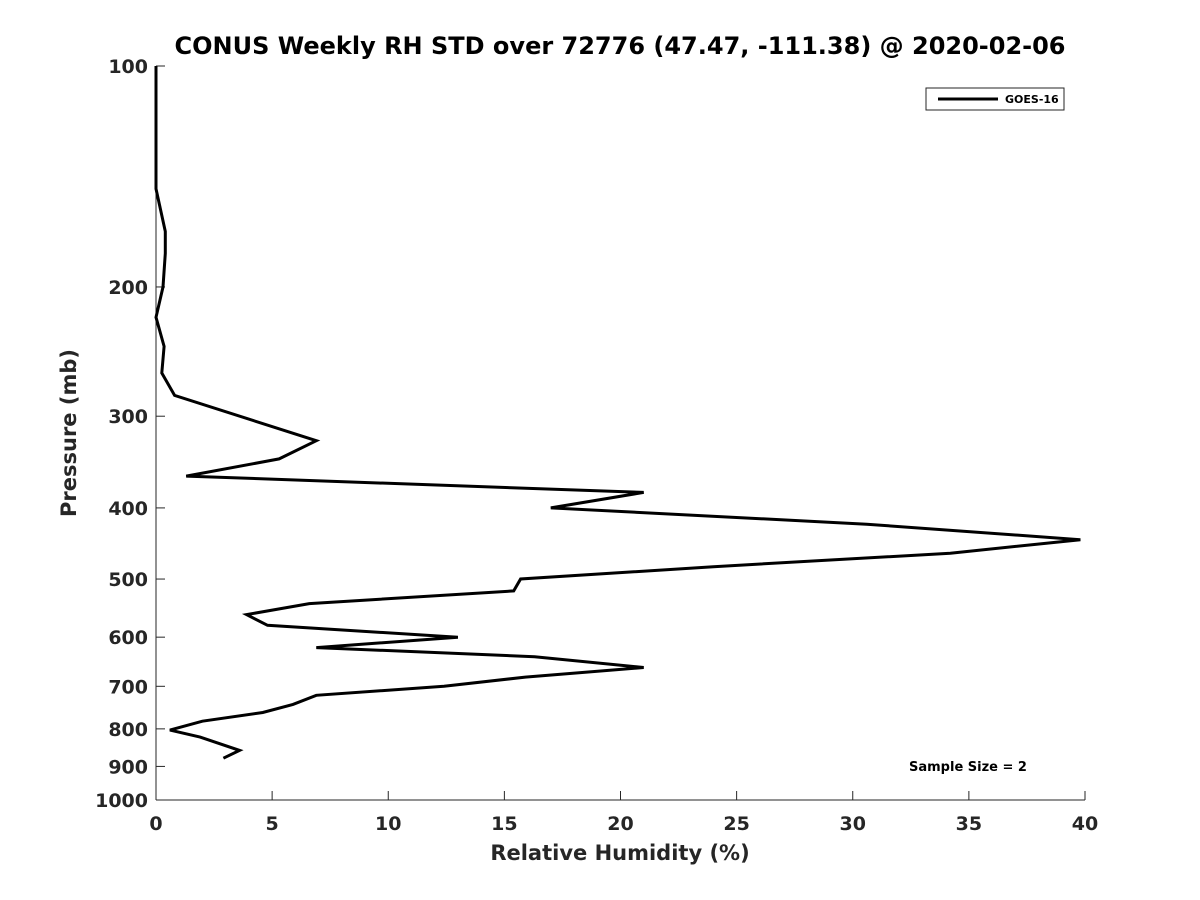 Image resolution: width=1200 pixels, height=900 pixels. Describe the element at coordinates (272, 824) in the screenshot. I see `x-tick-label-5: 5` at that location.